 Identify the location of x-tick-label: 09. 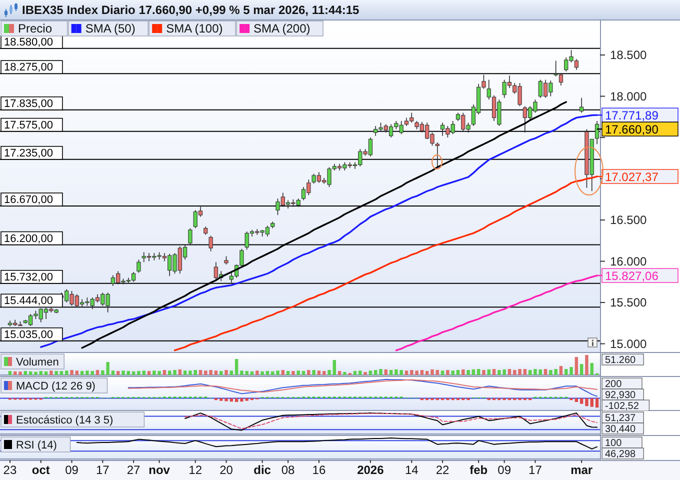
(505, 470).